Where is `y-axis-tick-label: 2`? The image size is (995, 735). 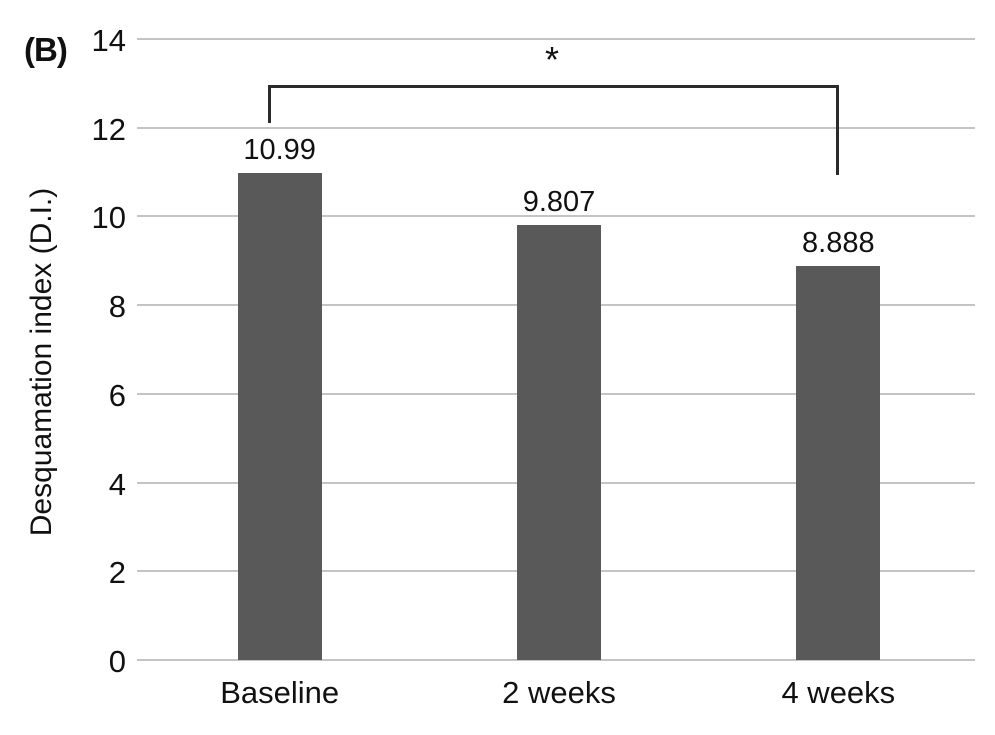 y-axis-tick-label: 2 is located at coordinates (117, 573).